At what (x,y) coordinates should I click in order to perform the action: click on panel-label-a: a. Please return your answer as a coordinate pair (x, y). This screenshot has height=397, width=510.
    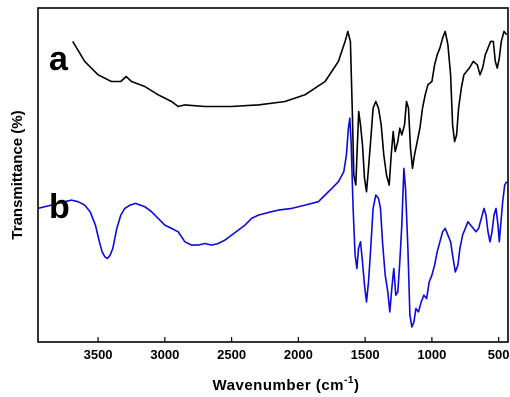
    Looking at the image, I should click on (59, 59).